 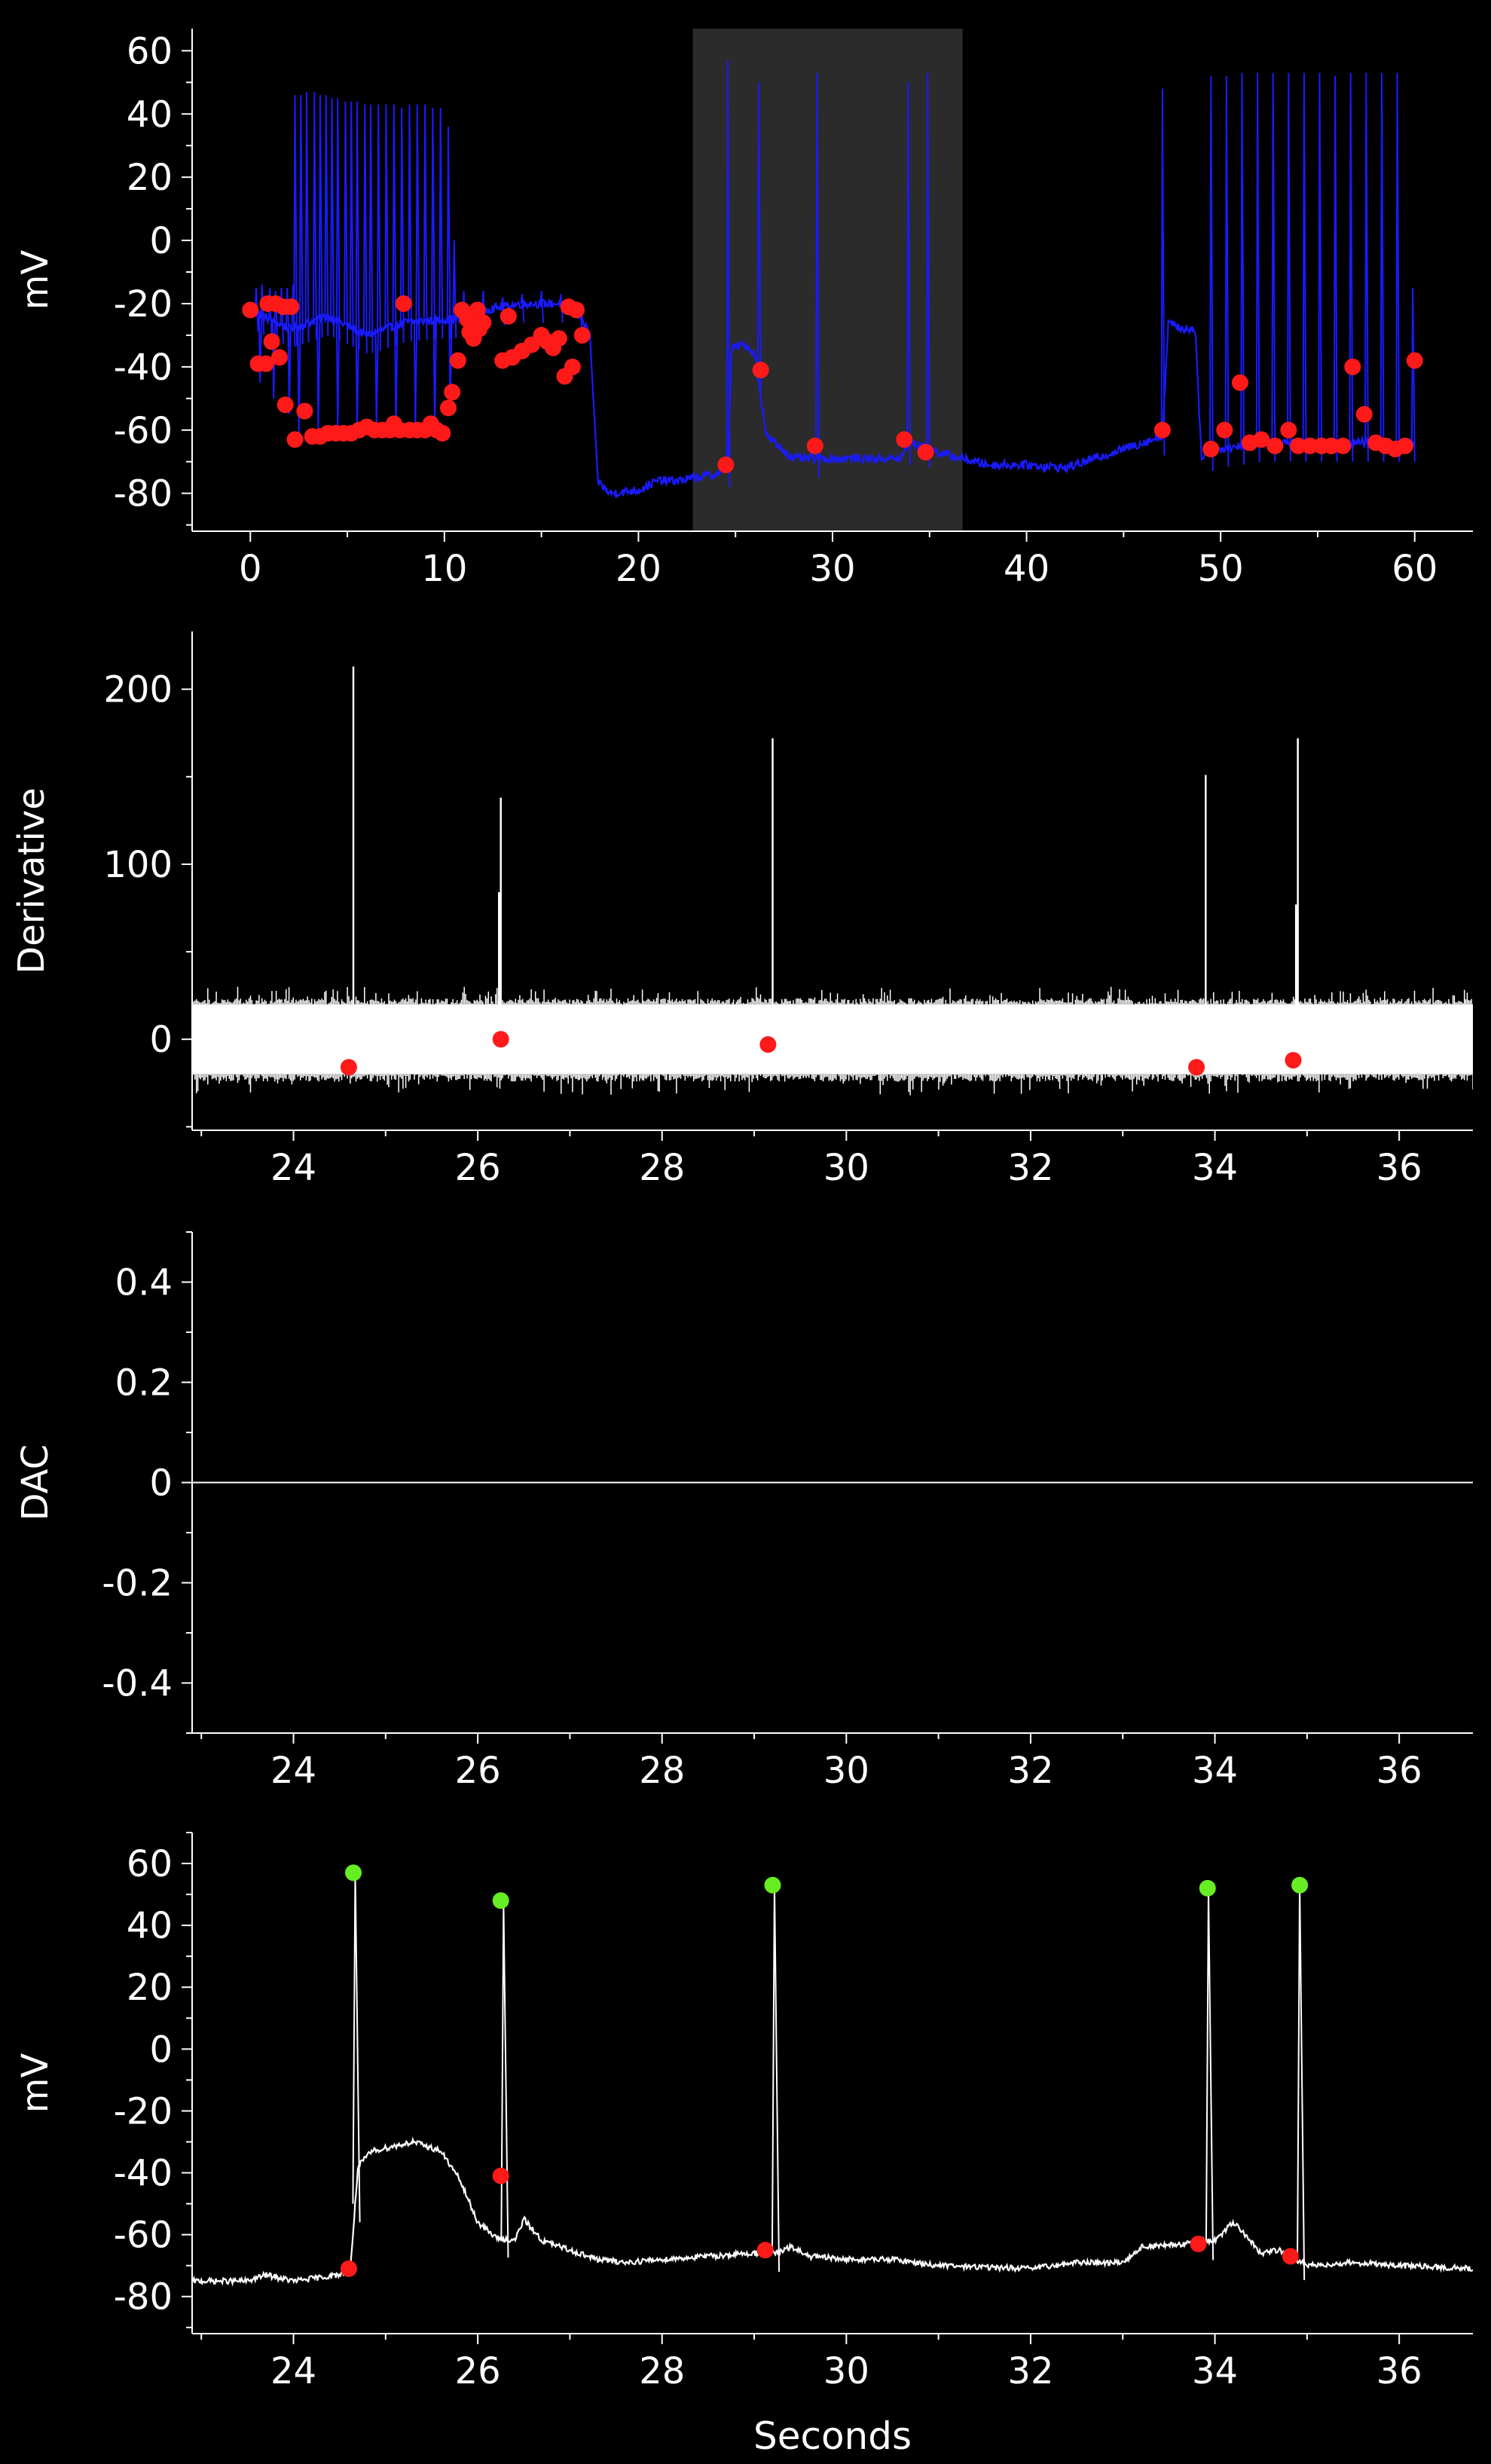 What do you see at coordinates (36, 1482) in the screenshot?
I see `y-axis-label: DAC` at bounding box center [36, 1482].